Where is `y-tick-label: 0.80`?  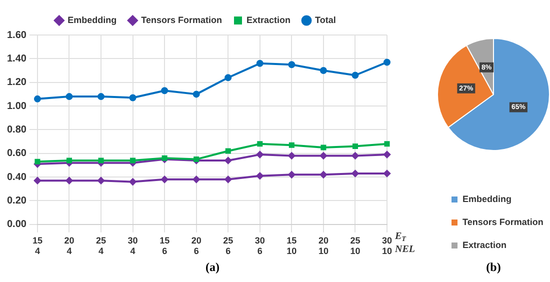
y-tick-label: 0.80 is located at coordinates (16, 130).